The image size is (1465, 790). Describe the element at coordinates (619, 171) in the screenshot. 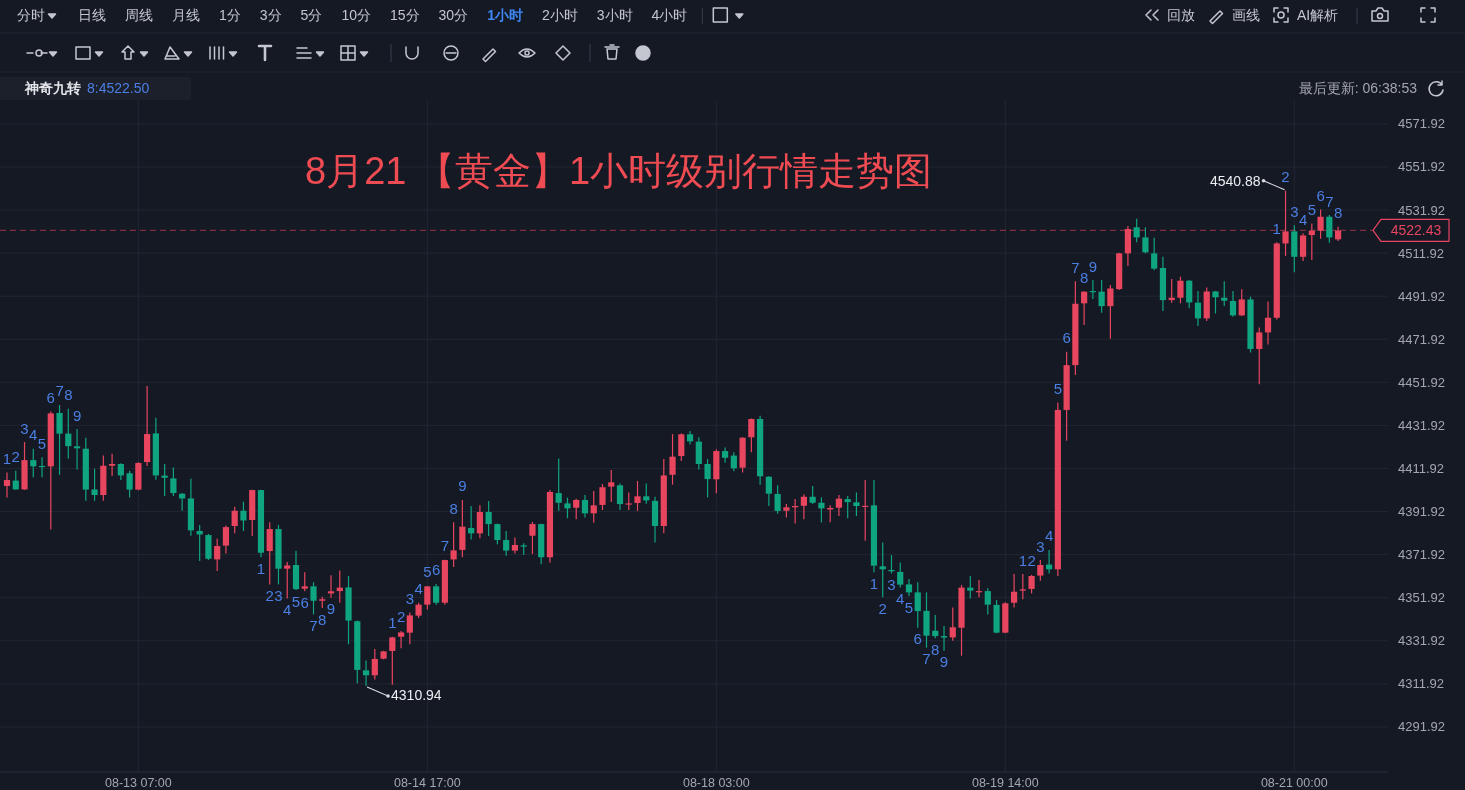

I see `text: 8月21 【黄金】1小时级别行情走势图` at that location.